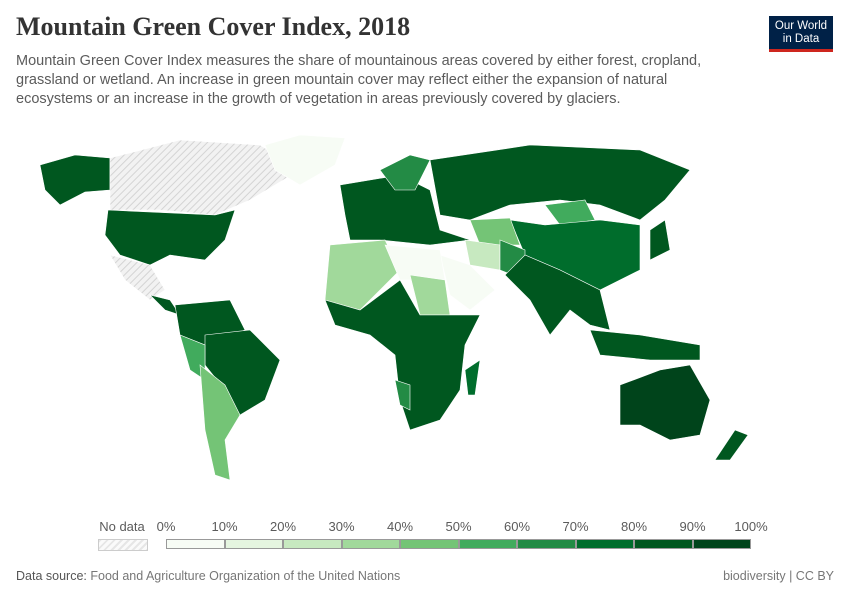 The width and height of the screenshot is (850, 600). What do you see at coordinates (778, 576) in the screenshot?
I see `license: biodiversity | CC BY` at bounding box center [778, 576].